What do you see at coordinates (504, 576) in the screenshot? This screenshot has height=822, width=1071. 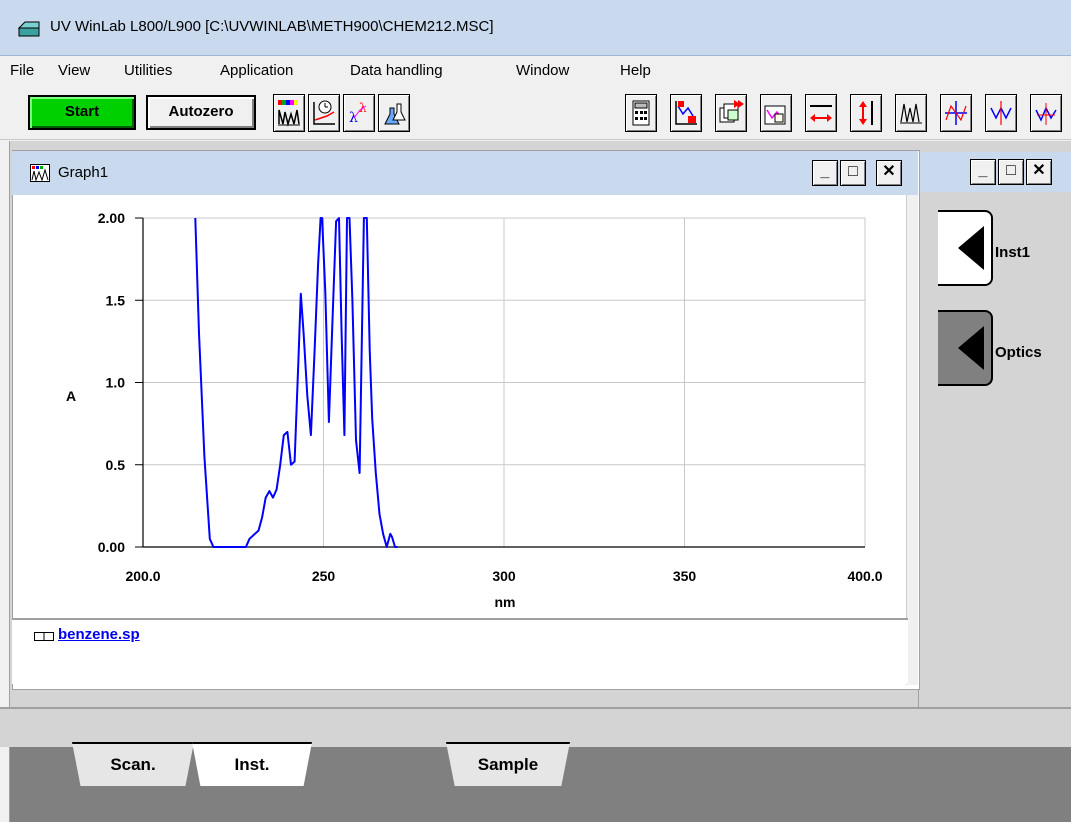 I see `x-tick-label: 300` at bounding box center [504, 576].